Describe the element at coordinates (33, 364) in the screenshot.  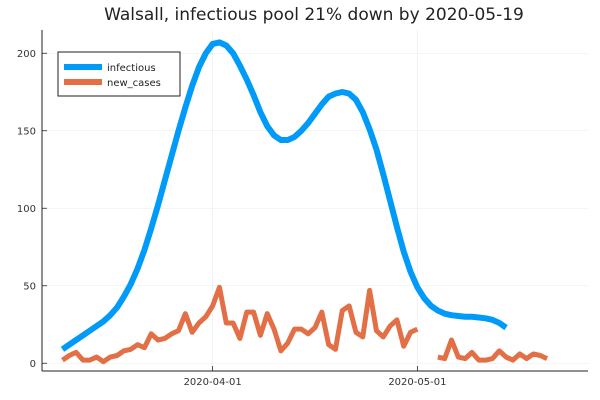
I see `y-tick-label: 0` at that location.